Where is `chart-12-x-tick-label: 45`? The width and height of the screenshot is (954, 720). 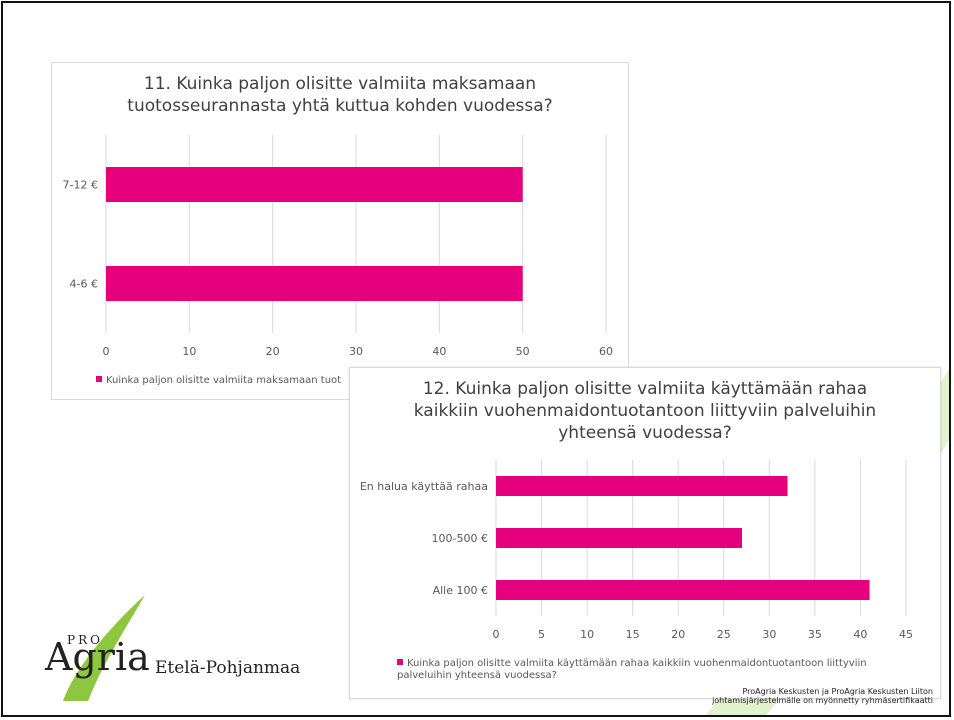
chart-12-x-tick-label: 45 is located at coordinates (906, 634).